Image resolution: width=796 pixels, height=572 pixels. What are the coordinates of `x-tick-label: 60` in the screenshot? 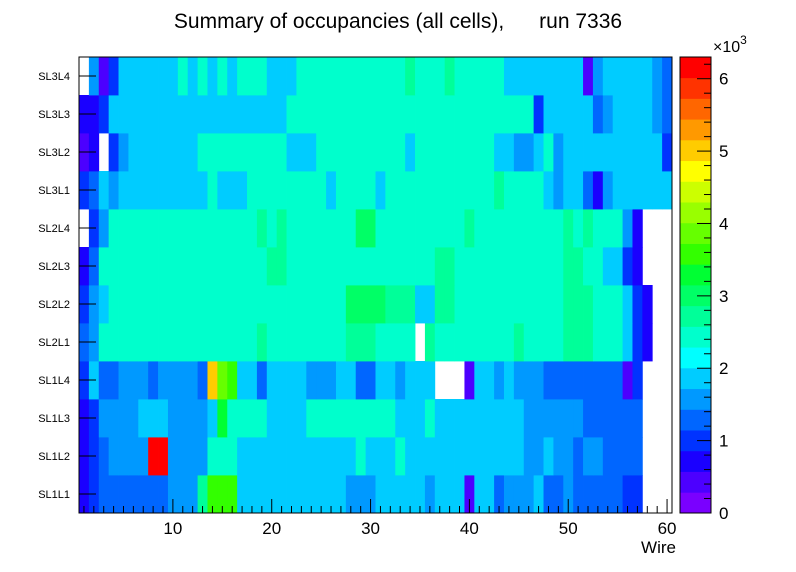 It's located at (667, 528).